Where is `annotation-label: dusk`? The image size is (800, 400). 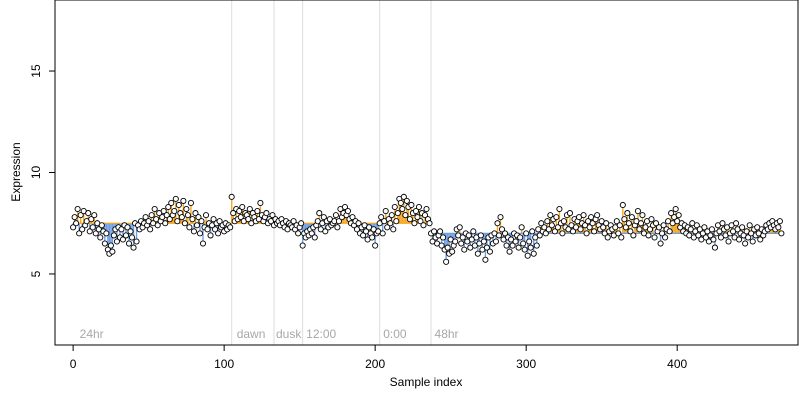 annotation-label: dusk is located at coordinates (289, 334).